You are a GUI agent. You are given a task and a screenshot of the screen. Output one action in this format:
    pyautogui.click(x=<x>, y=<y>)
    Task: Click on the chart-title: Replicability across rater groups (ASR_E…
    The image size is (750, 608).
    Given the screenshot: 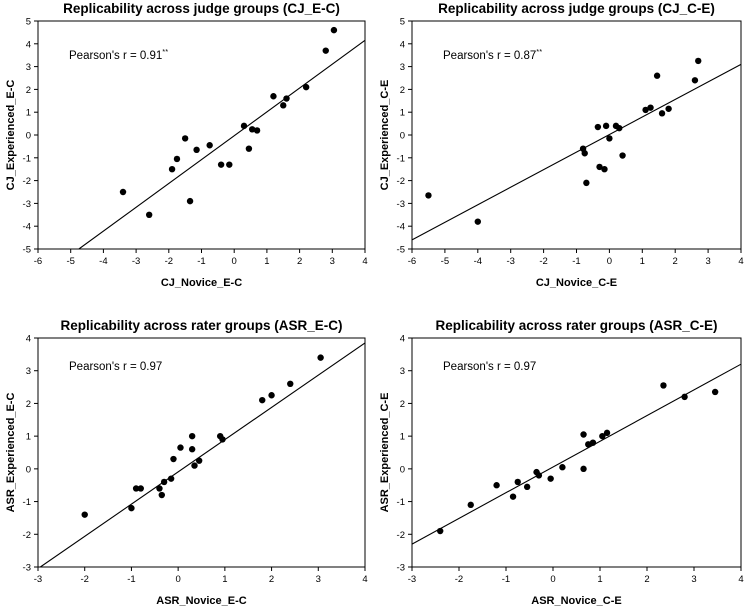 What is the action you would take?
    pyautogui.click(x=201, y=325)
    